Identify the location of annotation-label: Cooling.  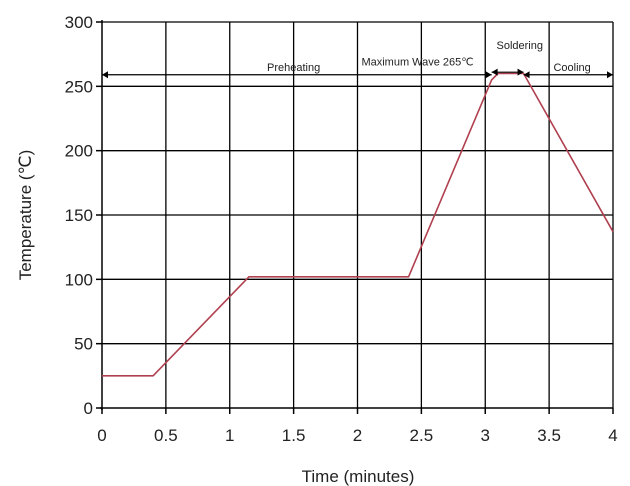
(571, 68).